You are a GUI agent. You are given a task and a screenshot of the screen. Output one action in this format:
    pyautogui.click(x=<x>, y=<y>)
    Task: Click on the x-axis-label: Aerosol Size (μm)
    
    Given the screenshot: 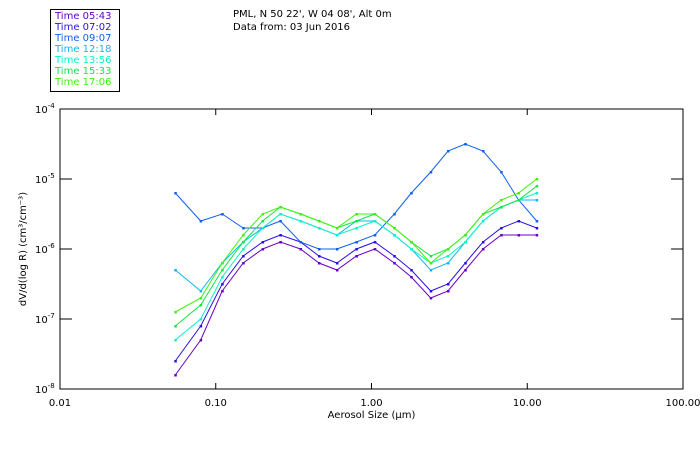 What is the action you would take?
    pyautogui.click(x=372, y=415)
    